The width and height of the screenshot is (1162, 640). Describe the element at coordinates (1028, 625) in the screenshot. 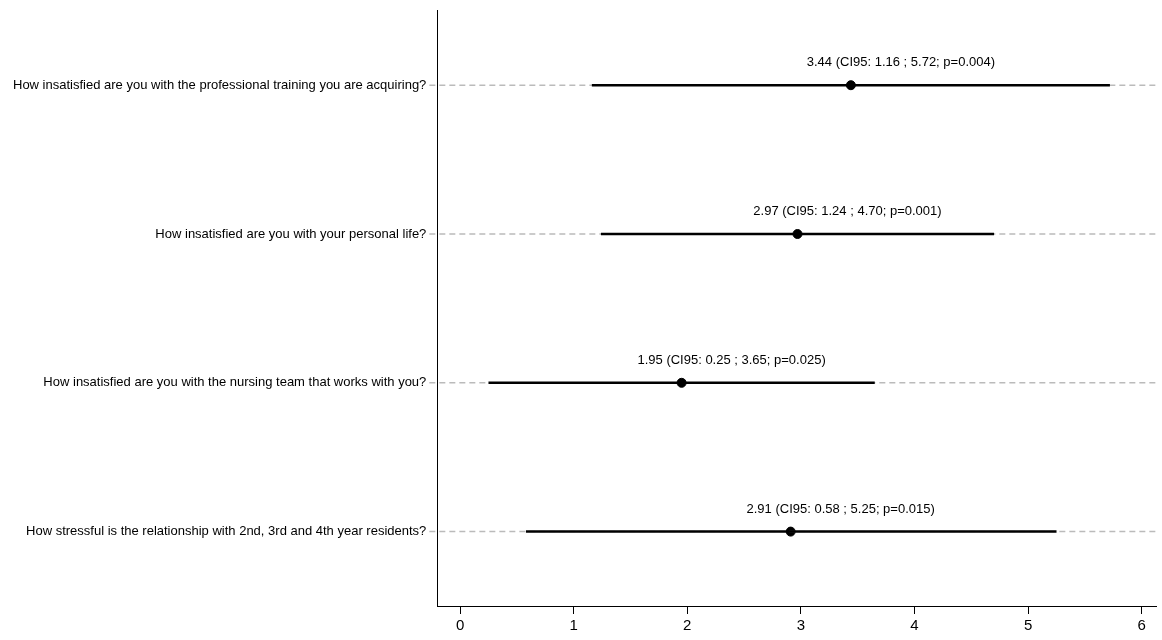

I see `x-tick-label: 5` at that location.